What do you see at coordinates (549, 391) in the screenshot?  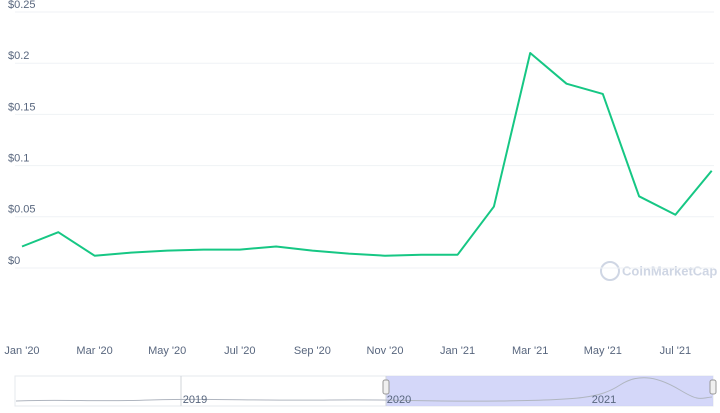 I see `navigator-selection` at bounding box center [549, 391].